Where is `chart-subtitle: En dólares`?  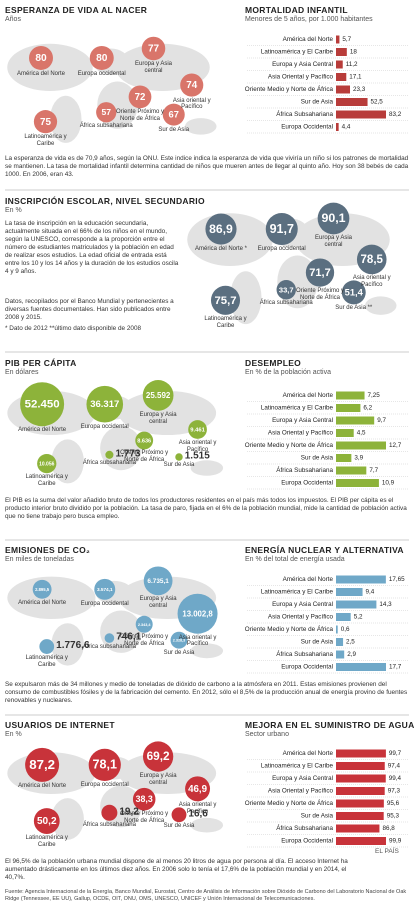 chart-subtitle: En dólares is located at coordinates (22, 372).